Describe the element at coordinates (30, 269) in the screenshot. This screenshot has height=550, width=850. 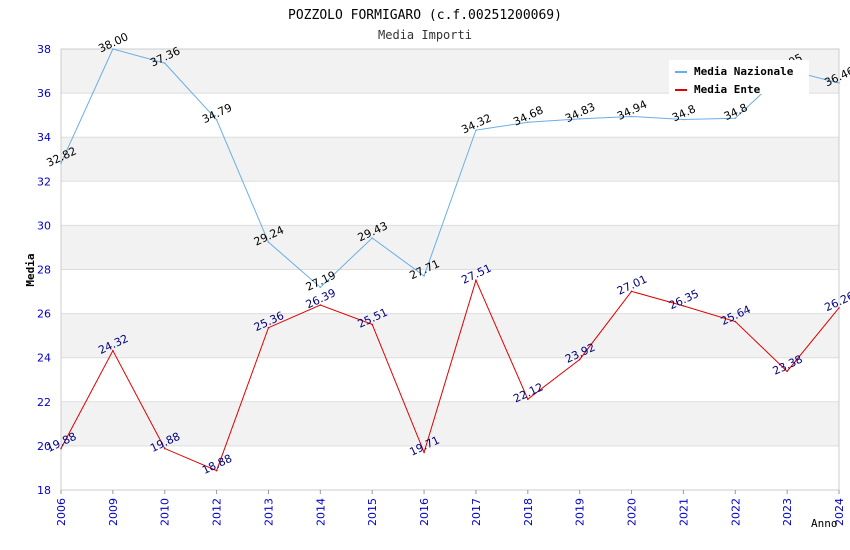
I see `y-axis-label: Media` at that location.